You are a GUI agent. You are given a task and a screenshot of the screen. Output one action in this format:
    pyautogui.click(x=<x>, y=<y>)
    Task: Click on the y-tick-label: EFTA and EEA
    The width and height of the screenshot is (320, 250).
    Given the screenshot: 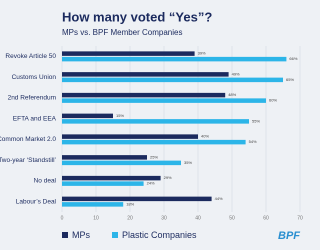 What is the action you would take?
    pyautogui.click(x=35, y=118)
    